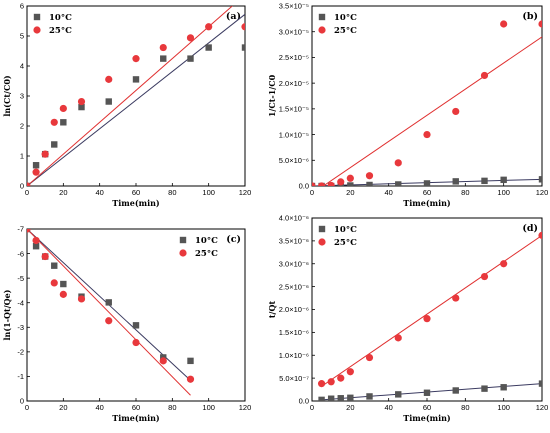 The width and height of the screenshot is (550, 433). I want to click on y-tick-label: 1, so click(22, 156).